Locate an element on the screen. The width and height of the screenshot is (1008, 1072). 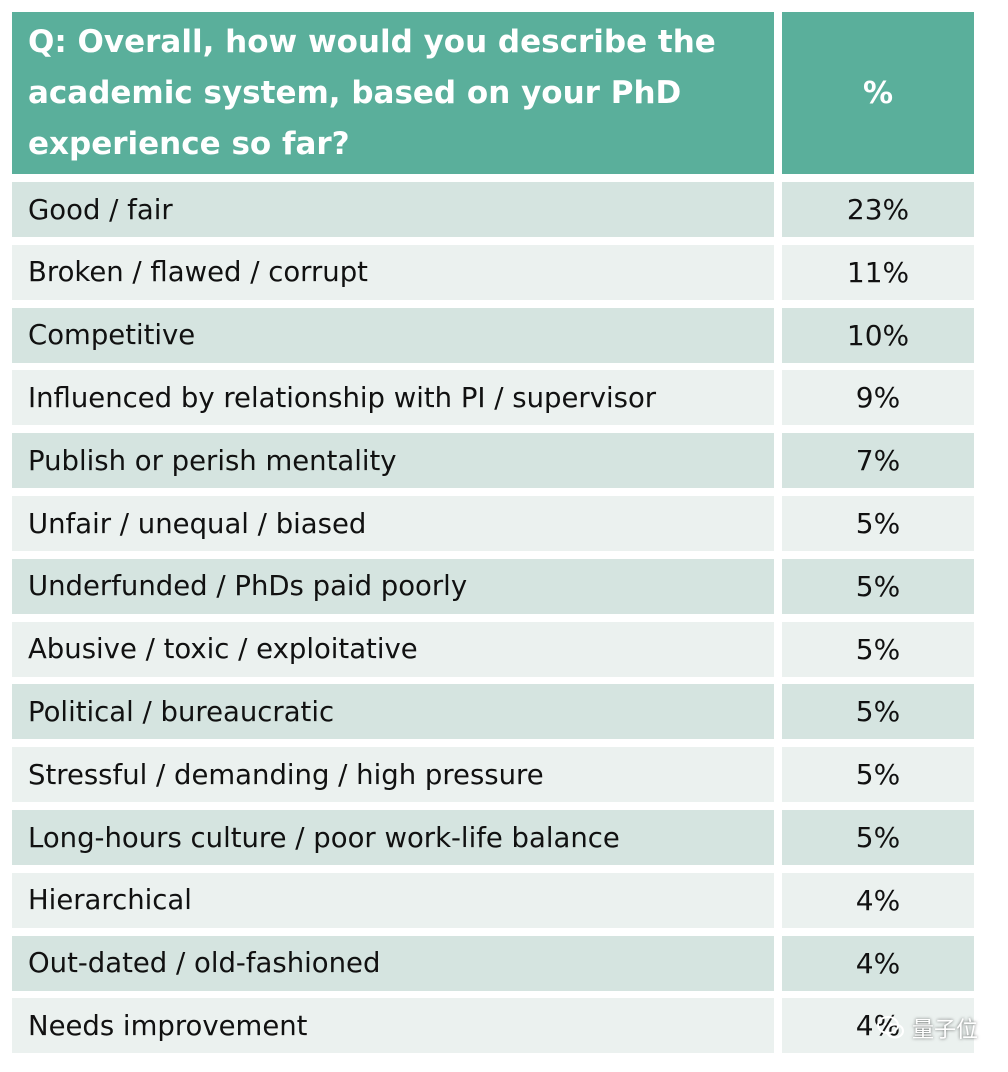
row-value: 10% is located at coordinates (878, 335).